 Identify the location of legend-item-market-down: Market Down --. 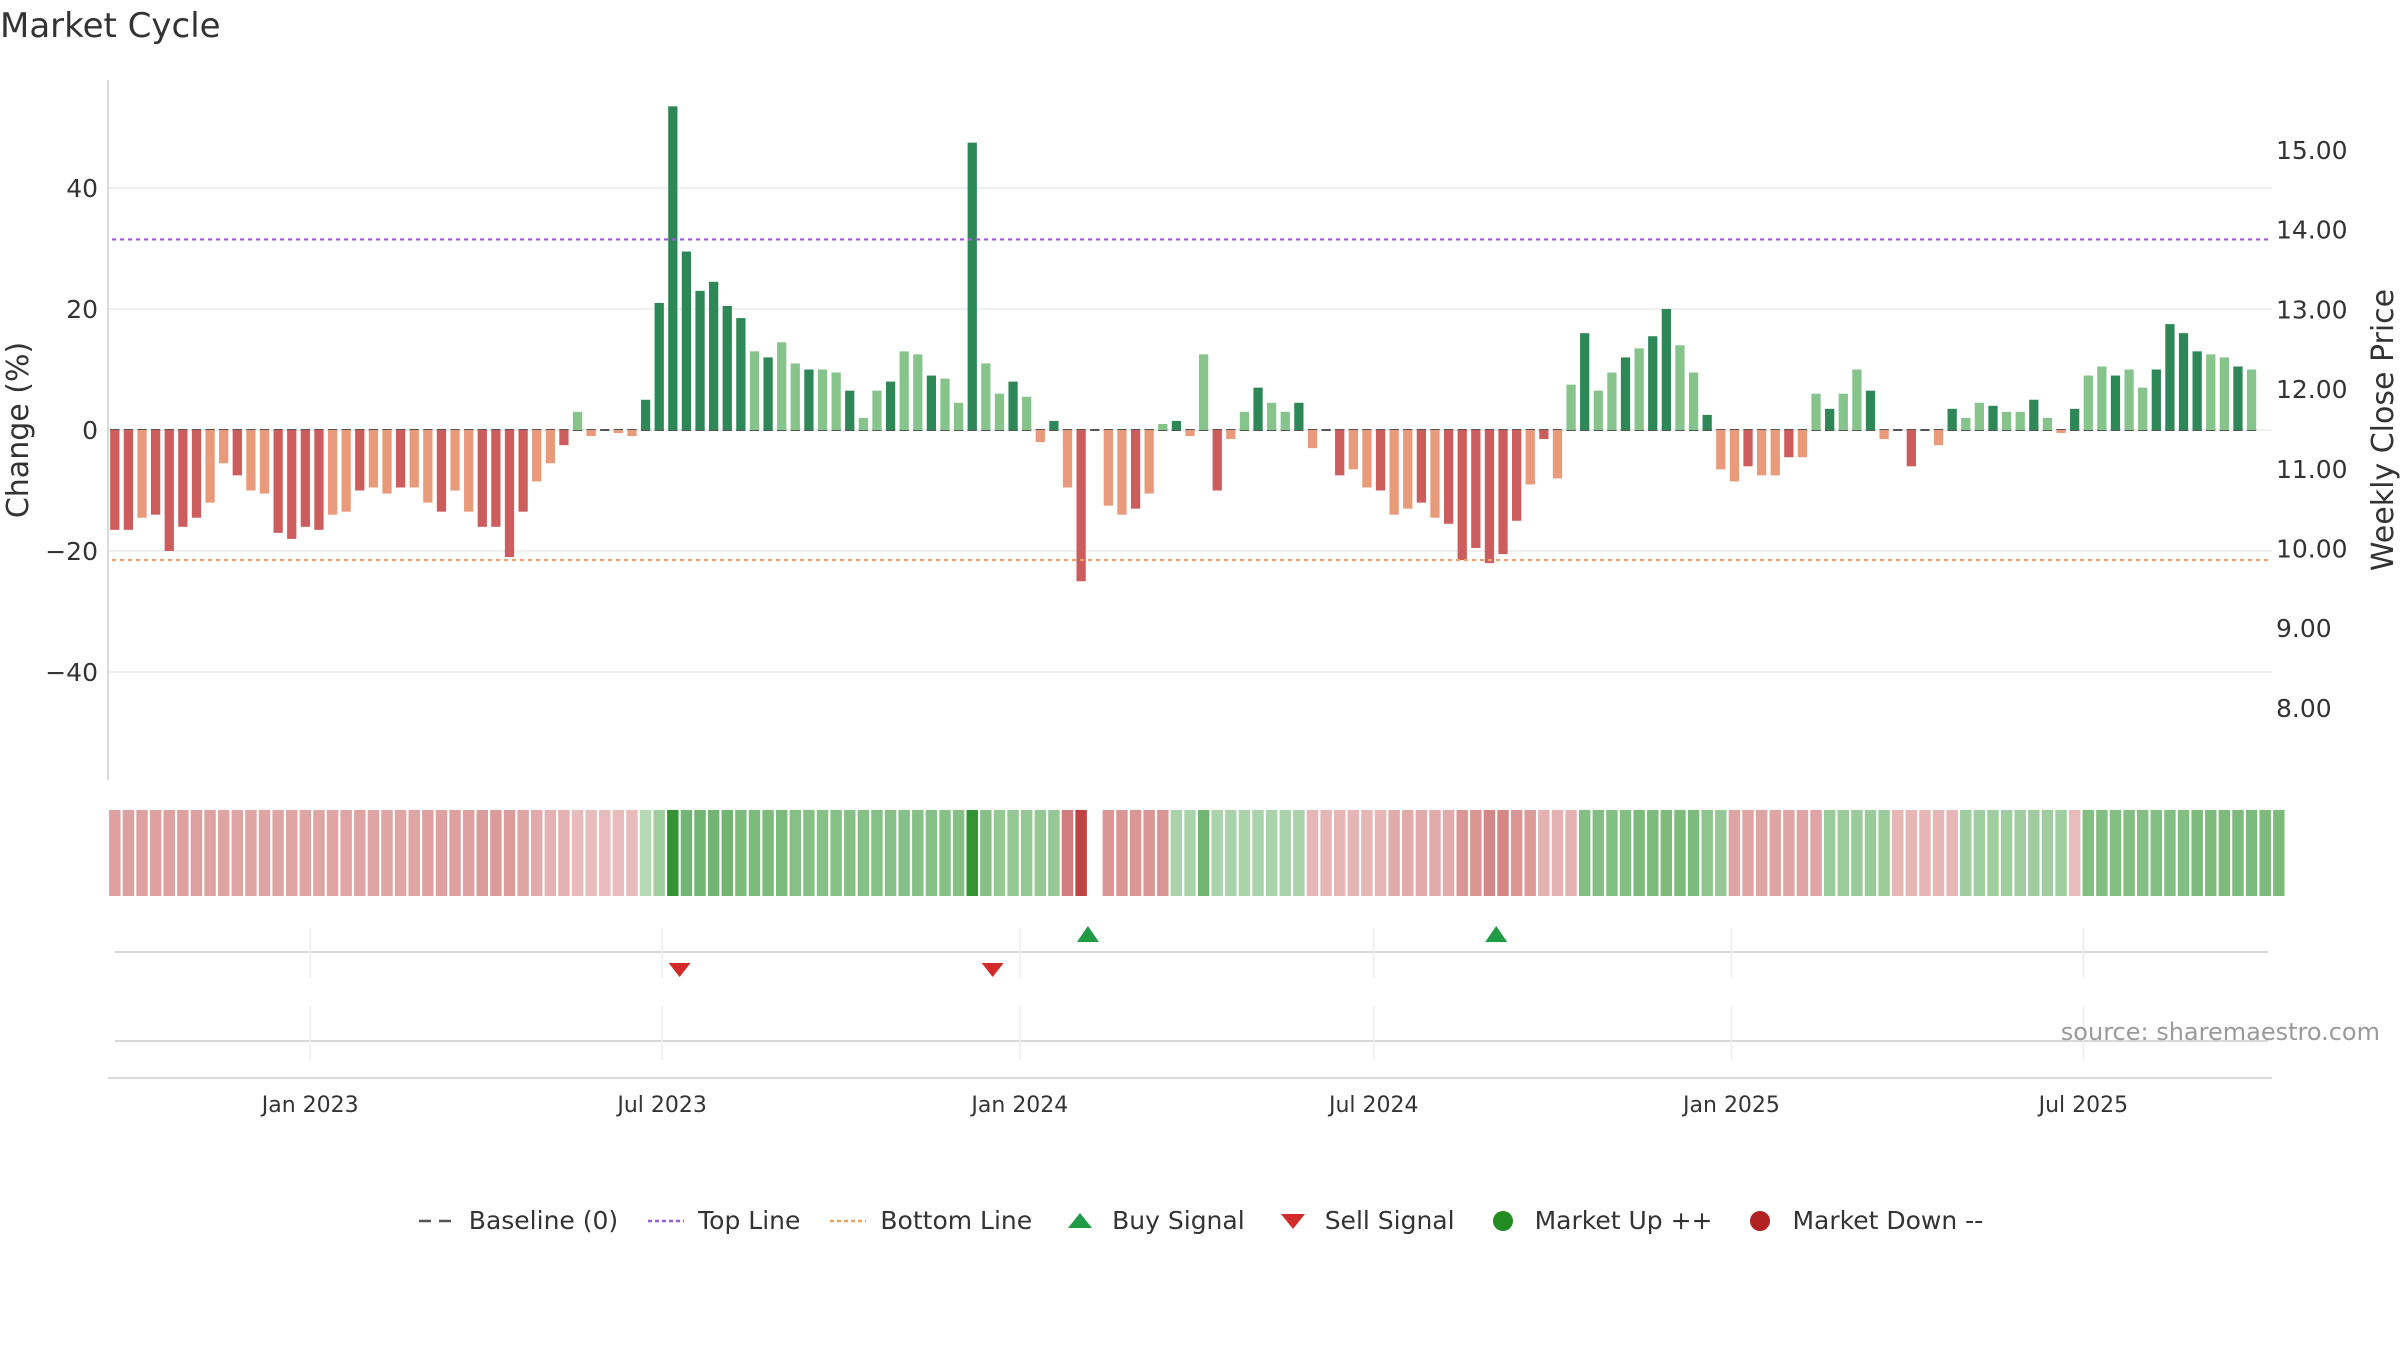
(1861, 1220).